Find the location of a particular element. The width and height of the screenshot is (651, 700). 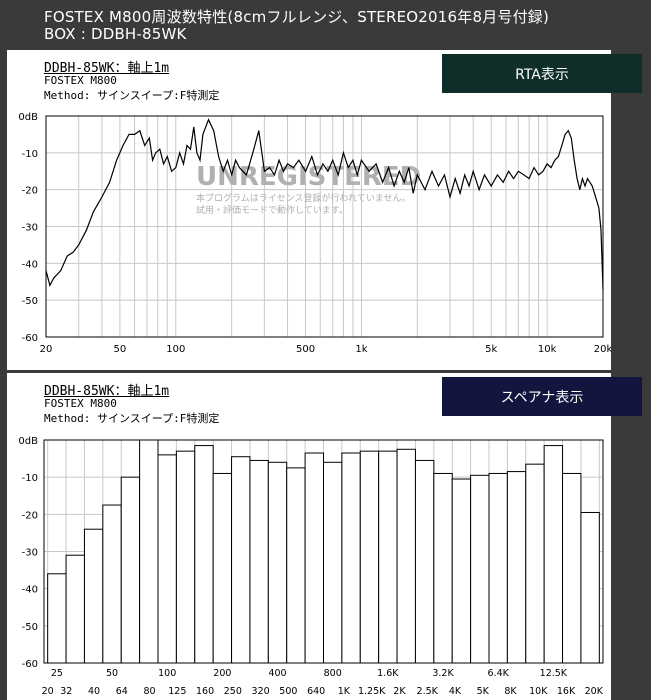

spectrum-view-button: スペアナ表示 is located at coordinates (542, 396).